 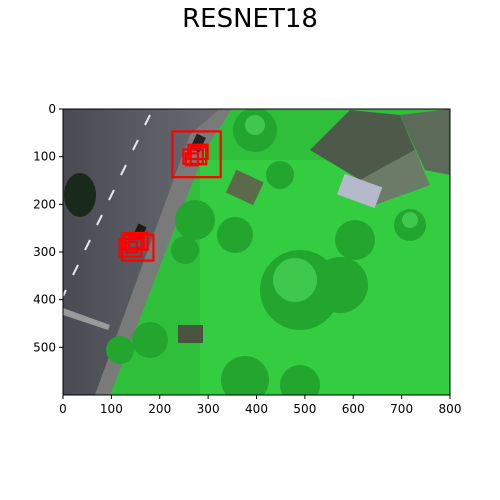 I want to click on building-roof, so click(x=362, y=145).